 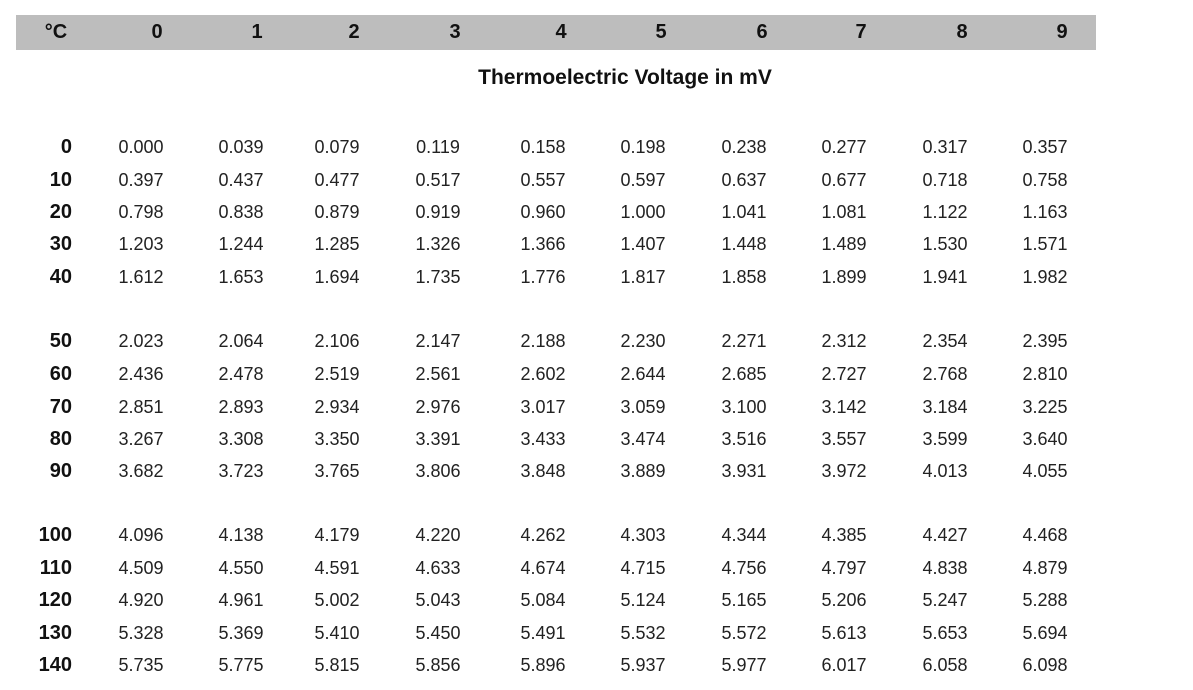 What do you see at coordinates (945, 374) in the screenshot?
I see `voltage-cell: 2.768` at bounding box center [945, 374].